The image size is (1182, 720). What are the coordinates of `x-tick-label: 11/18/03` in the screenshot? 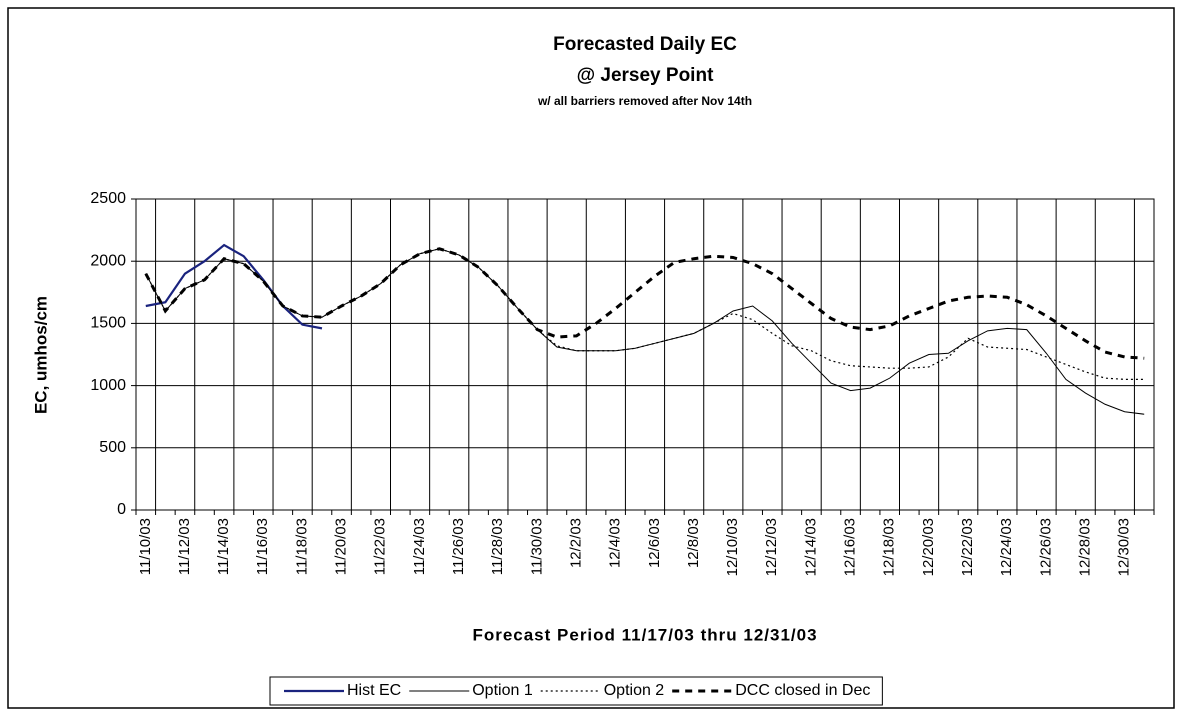 It's located at (301, 546).